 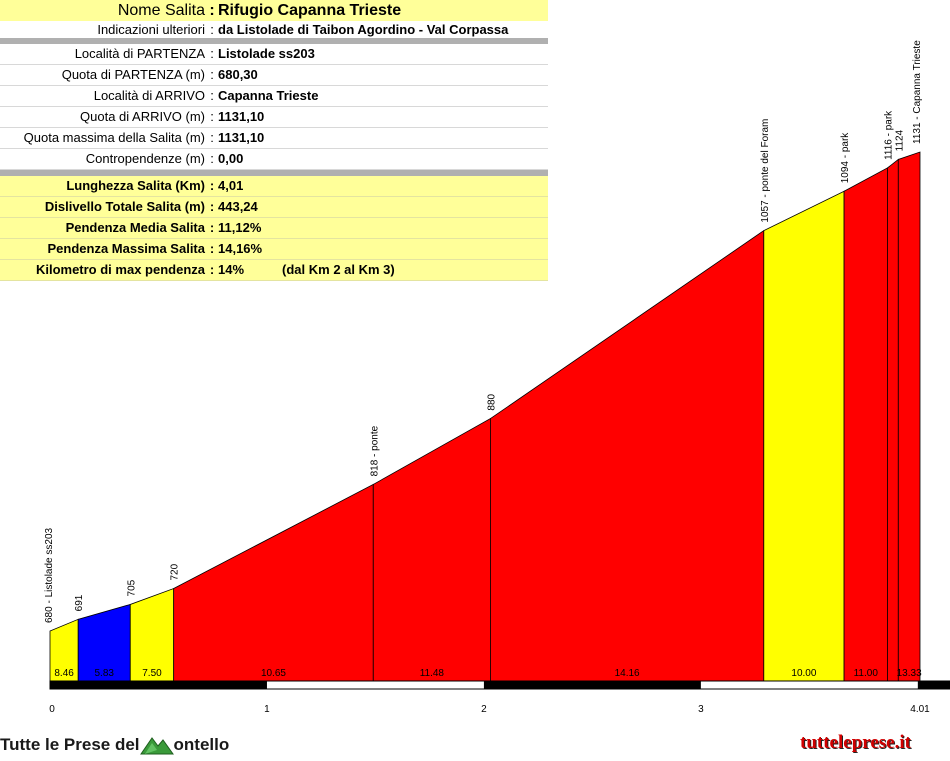 I want to click on info-value: Capanna Trieste, so click(x=382, y=96).